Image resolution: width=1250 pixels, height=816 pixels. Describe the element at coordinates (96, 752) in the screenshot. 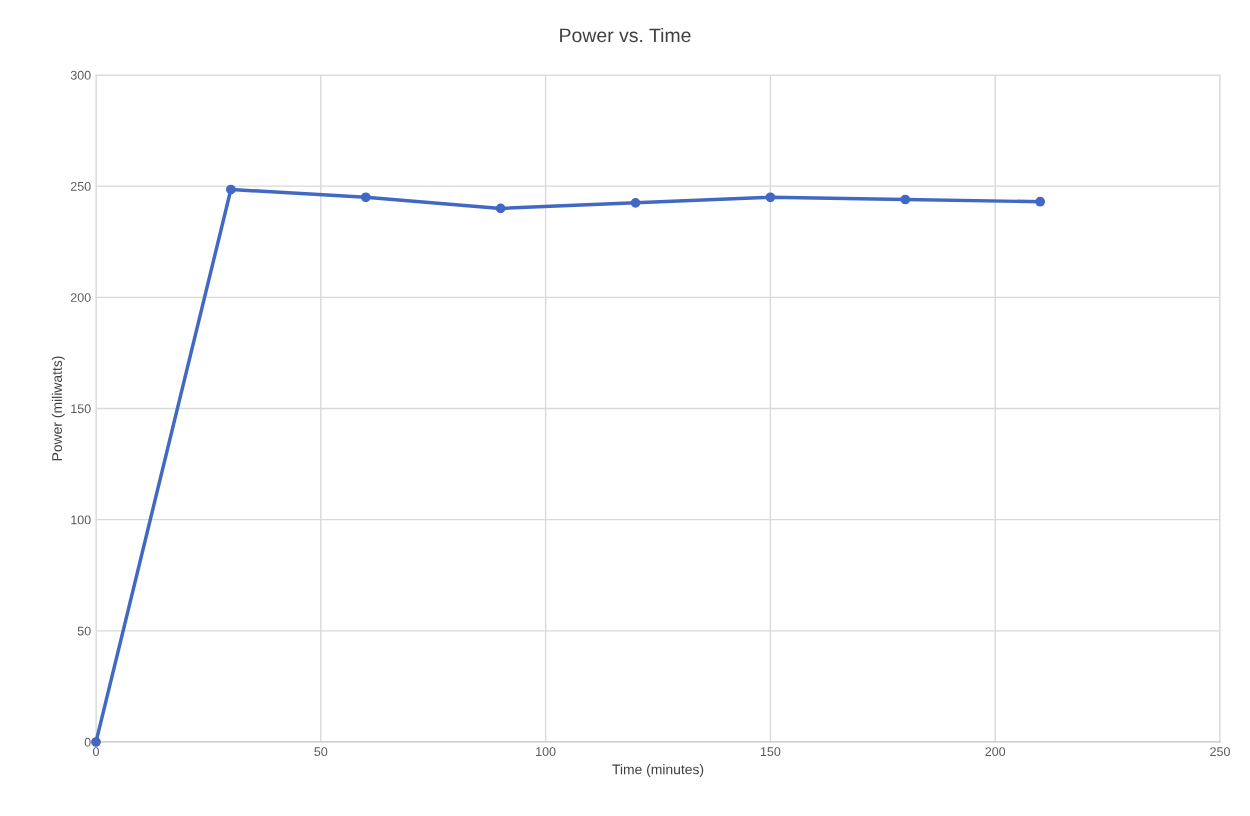

I see `x-tick-label: 0` at that location.